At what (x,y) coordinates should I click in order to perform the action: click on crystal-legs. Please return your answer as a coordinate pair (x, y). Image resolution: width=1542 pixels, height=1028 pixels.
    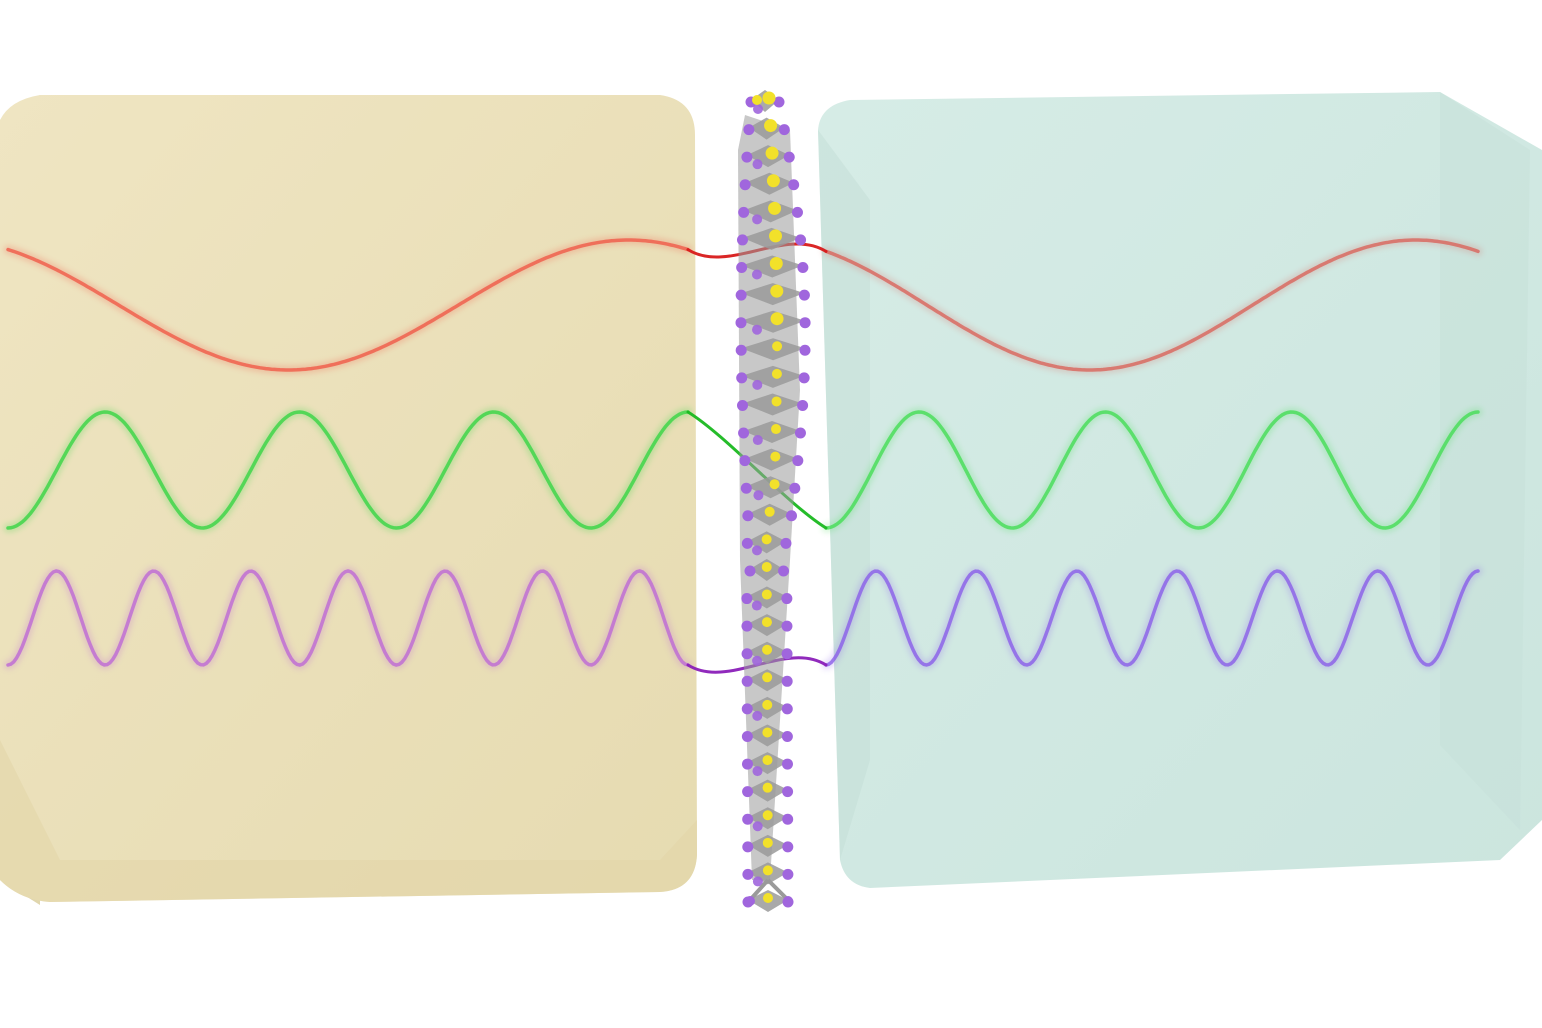
    Looking at the image, I should click on (769, 890).